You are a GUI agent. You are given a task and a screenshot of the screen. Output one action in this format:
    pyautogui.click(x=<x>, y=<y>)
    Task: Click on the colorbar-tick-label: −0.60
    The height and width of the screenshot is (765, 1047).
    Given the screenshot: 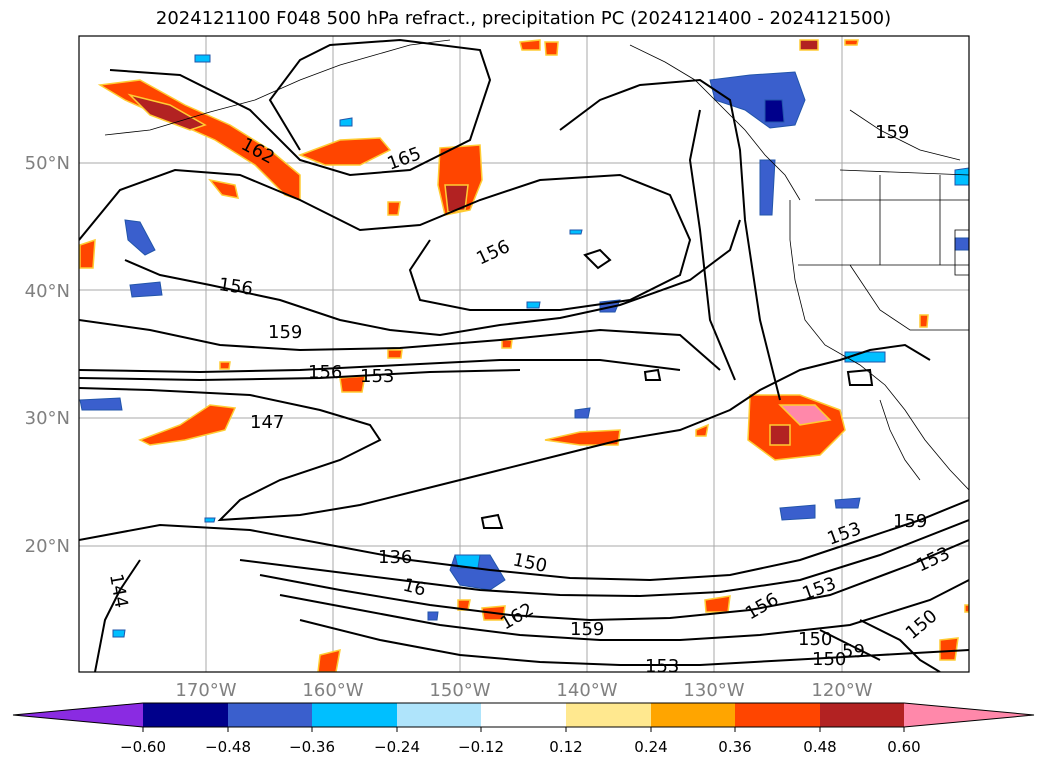 What is the action you would take?
    pyautogui.click(x=143, y=747)
    